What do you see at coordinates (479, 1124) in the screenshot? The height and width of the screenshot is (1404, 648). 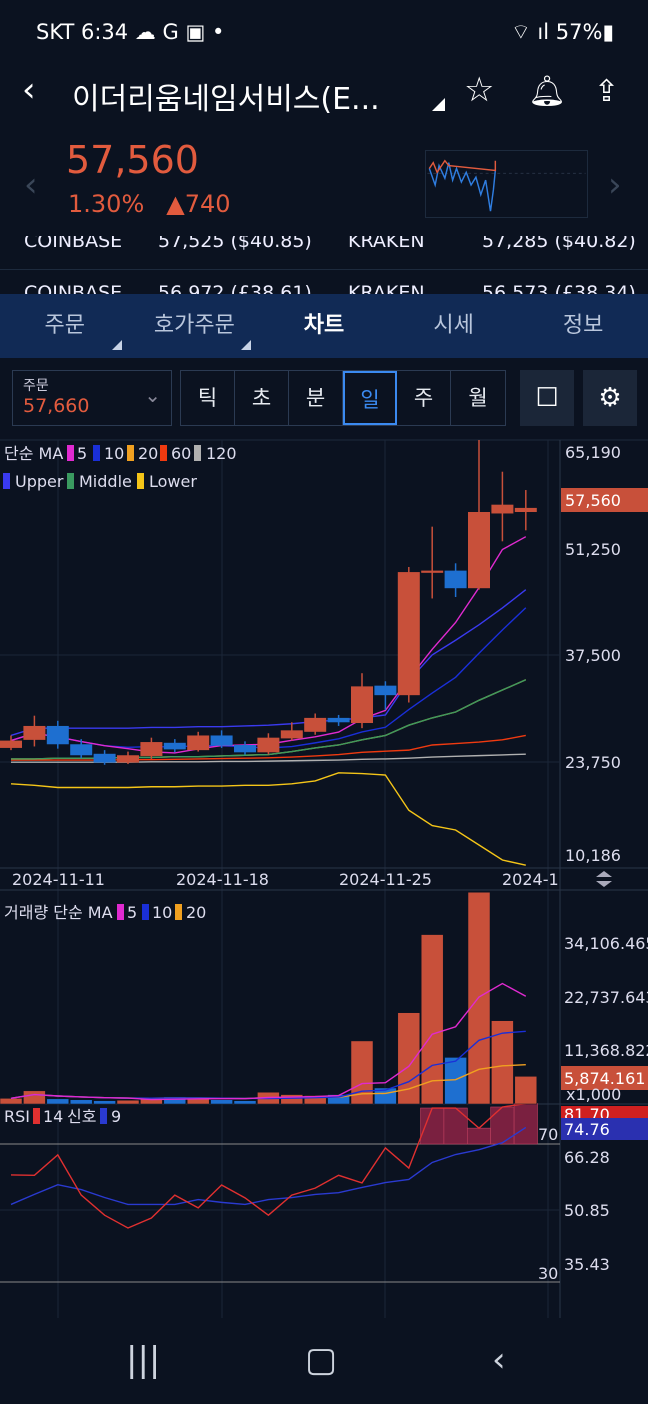 I see `rsi-overbought-fill` at bounding box center [479, 1124].